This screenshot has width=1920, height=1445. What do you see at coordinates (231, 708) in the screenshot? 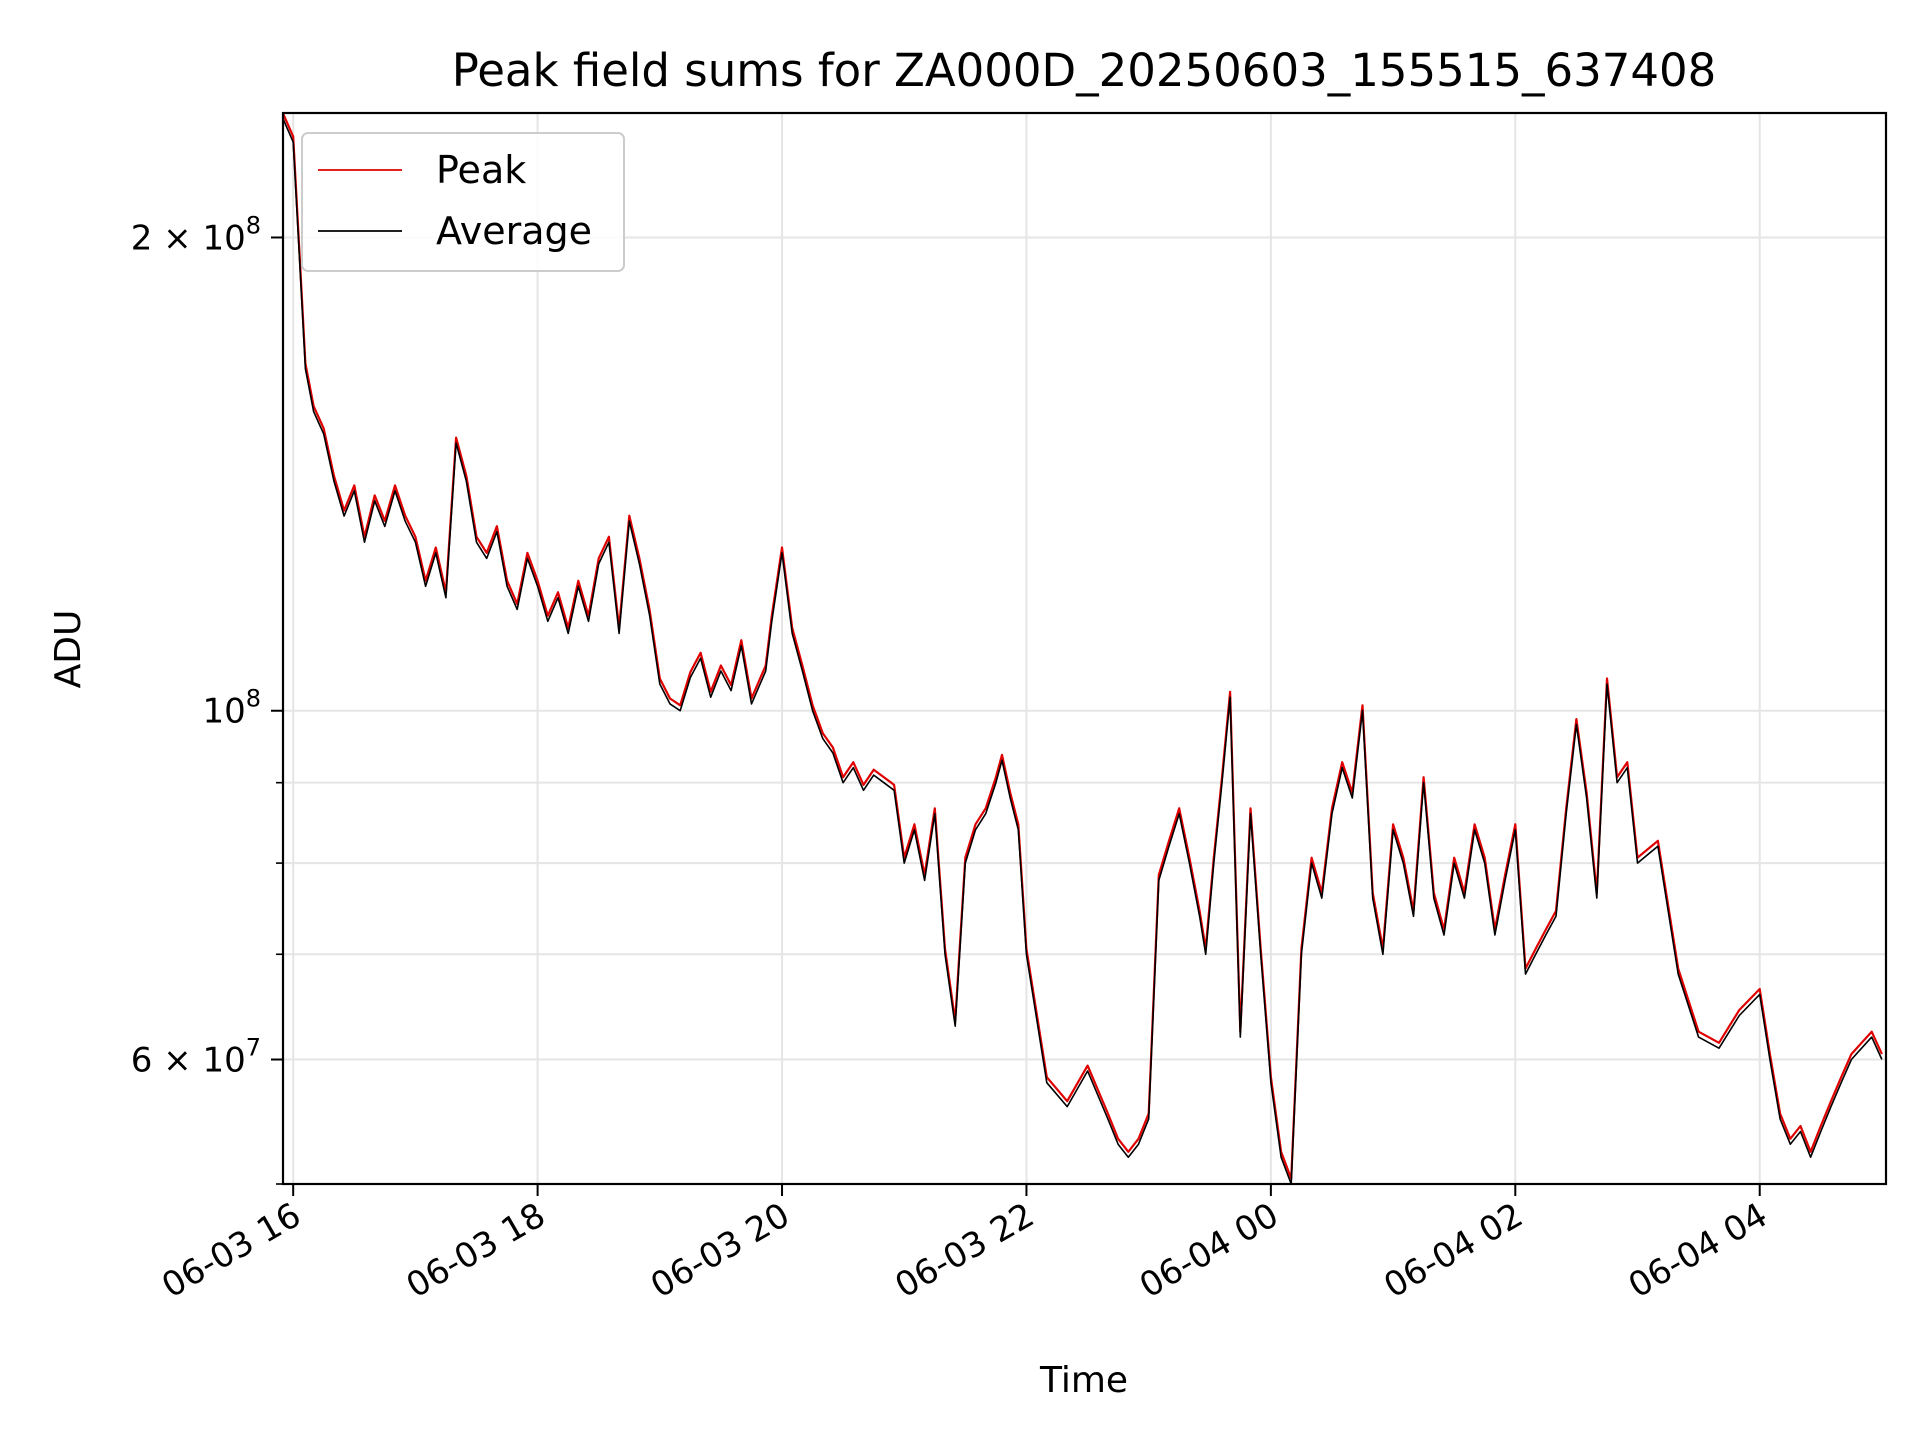
I see `y-tick-label: 108` at bounding box center [231, 708].